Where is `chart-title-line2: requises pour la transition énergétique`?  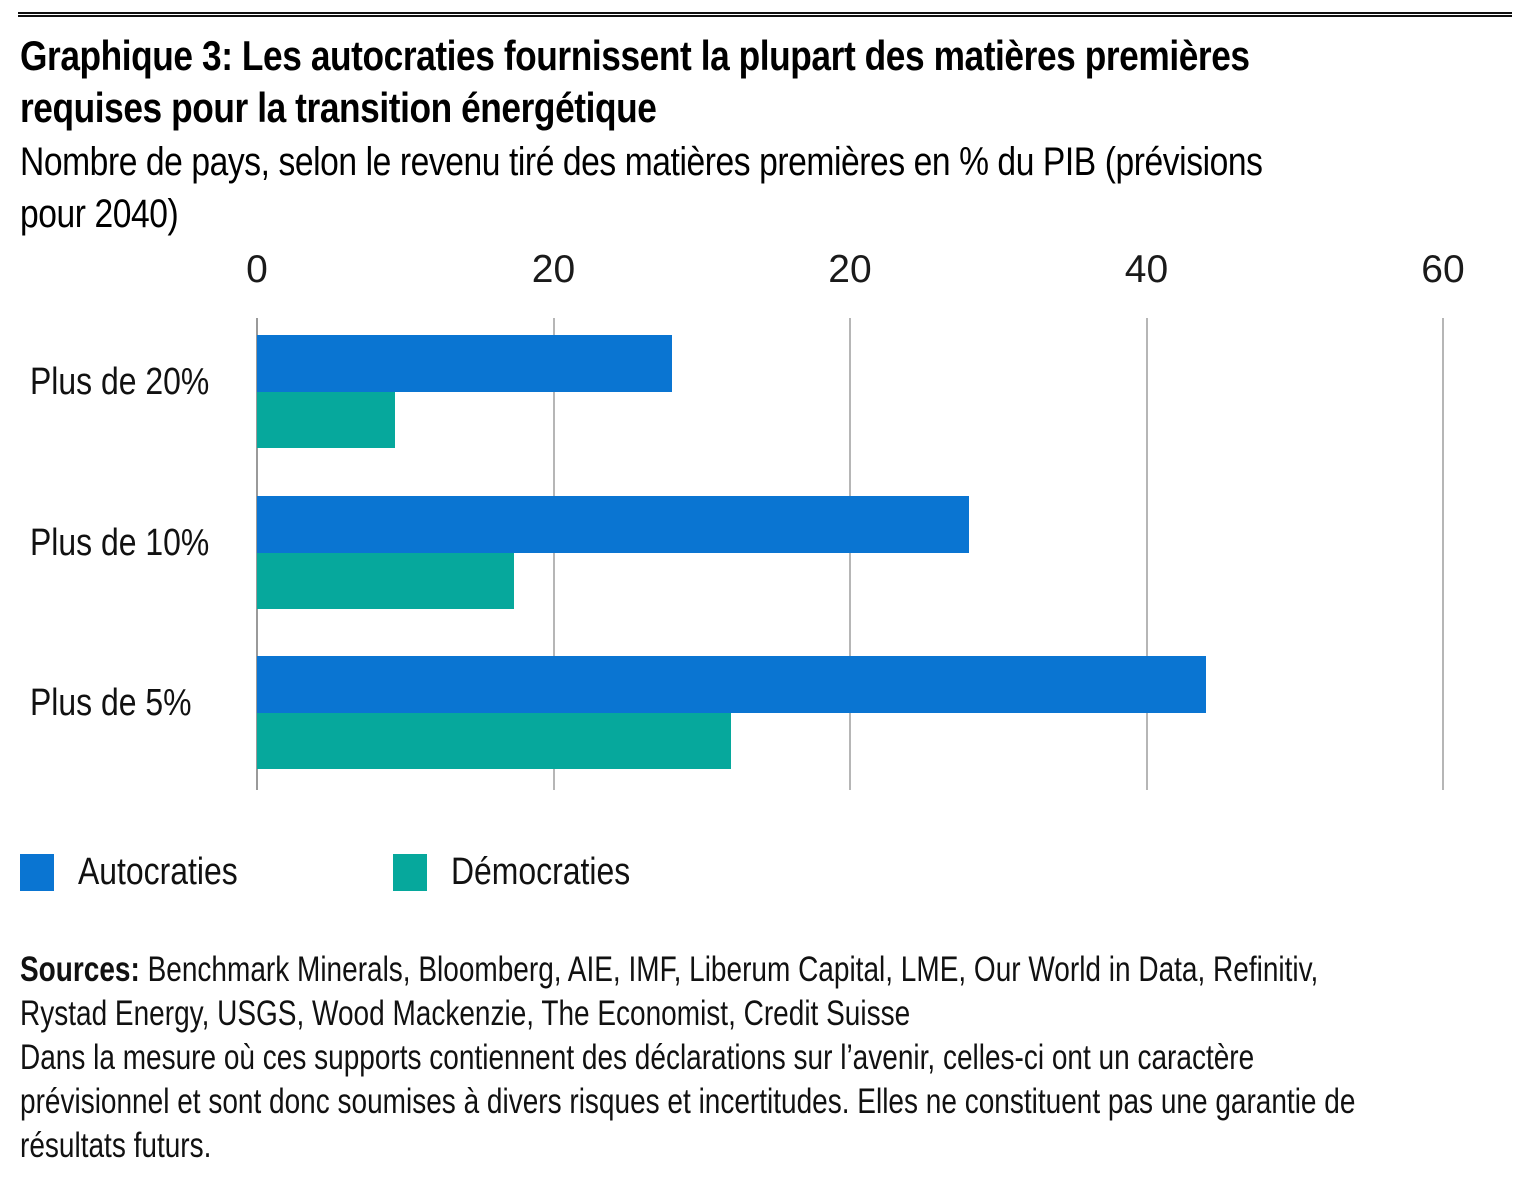 chart-title-line2: requises pour la transition énergétique is located at coordinates (338, 107).